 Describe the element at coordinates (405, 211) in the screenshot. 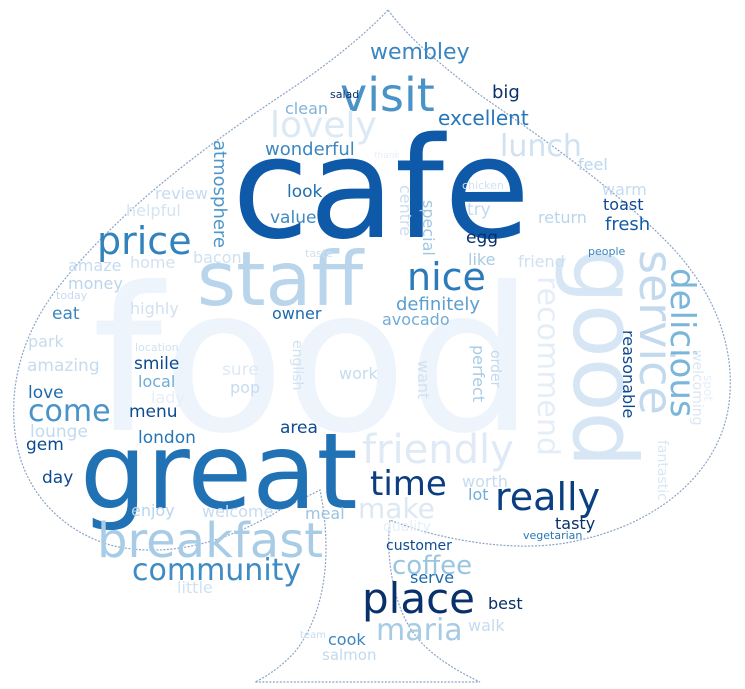

I see `cloud-word-centre: centre` at that location.